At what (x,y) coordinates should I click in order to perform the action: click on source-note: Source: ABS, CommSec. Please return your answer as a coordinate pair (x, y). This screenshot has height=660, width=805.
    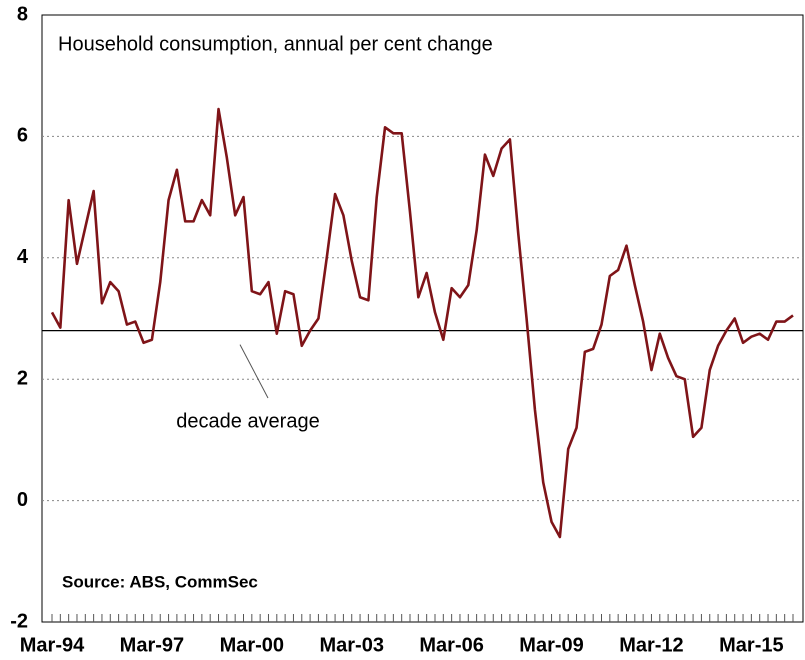
    Looking at the image, I should click on (160, 581).